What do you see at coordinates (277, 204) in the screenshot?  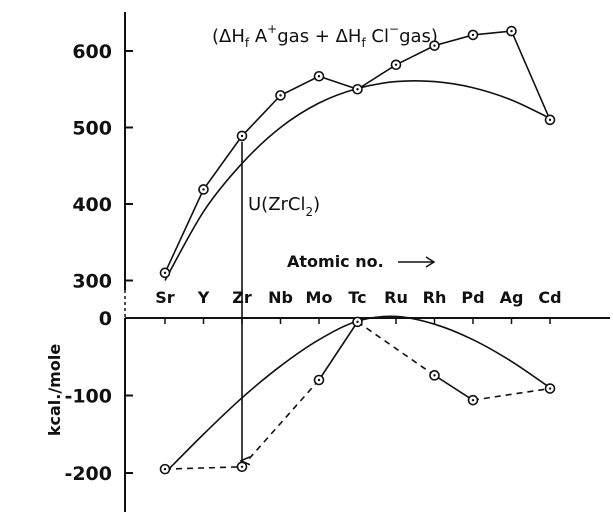 I see `arrow-label-u: U(ZrCl` at bounding box center [277, 204].